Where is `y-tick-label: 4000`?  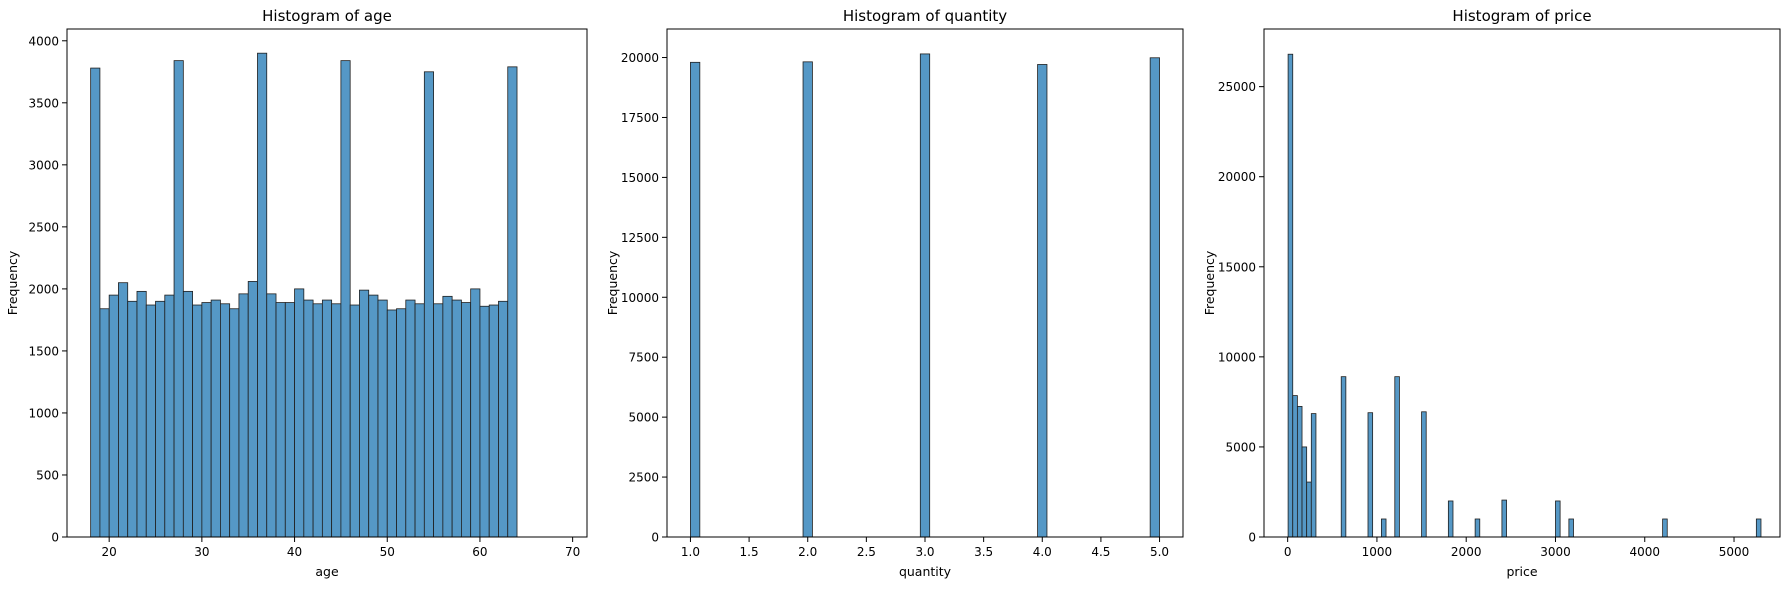 y-tick-label: 4000 is located at coordinates (43, 41).